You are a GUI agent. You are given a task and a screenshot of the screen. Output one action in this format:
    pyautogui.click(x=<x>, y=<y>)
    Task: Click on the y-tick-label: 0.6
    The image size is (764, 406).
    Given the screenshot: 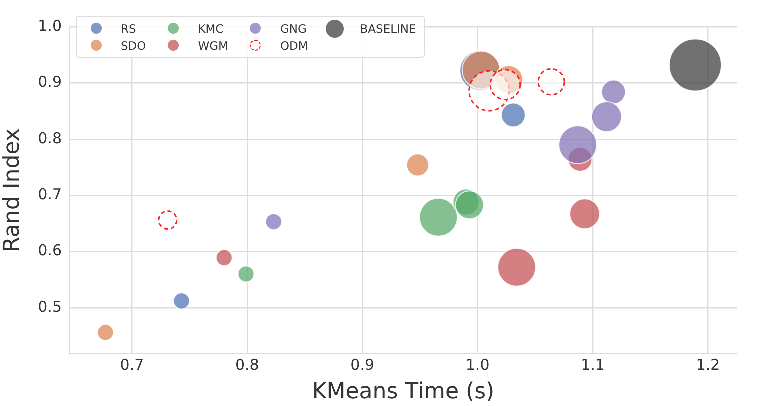 What is the action you would take?
    pyautogui.click(x=50, y=251)
    